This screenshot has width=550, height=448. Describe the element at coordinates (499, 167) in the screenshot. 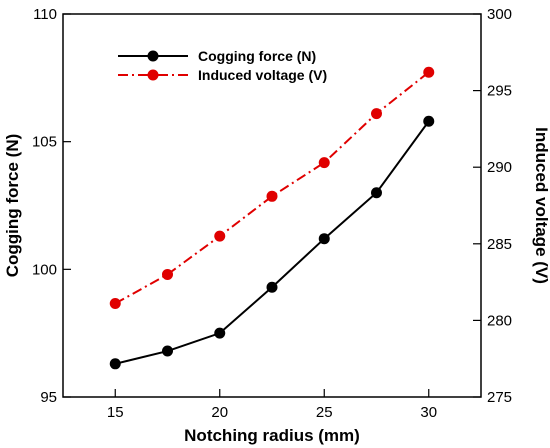

I see `y-right-tick-label-3: 290` at that location.